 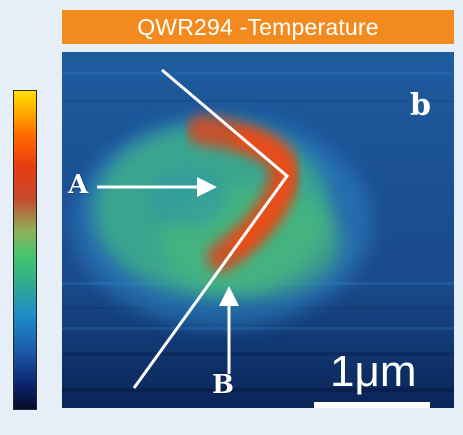 I want to click on arrow-b-icon, so click(x=229, y=330).